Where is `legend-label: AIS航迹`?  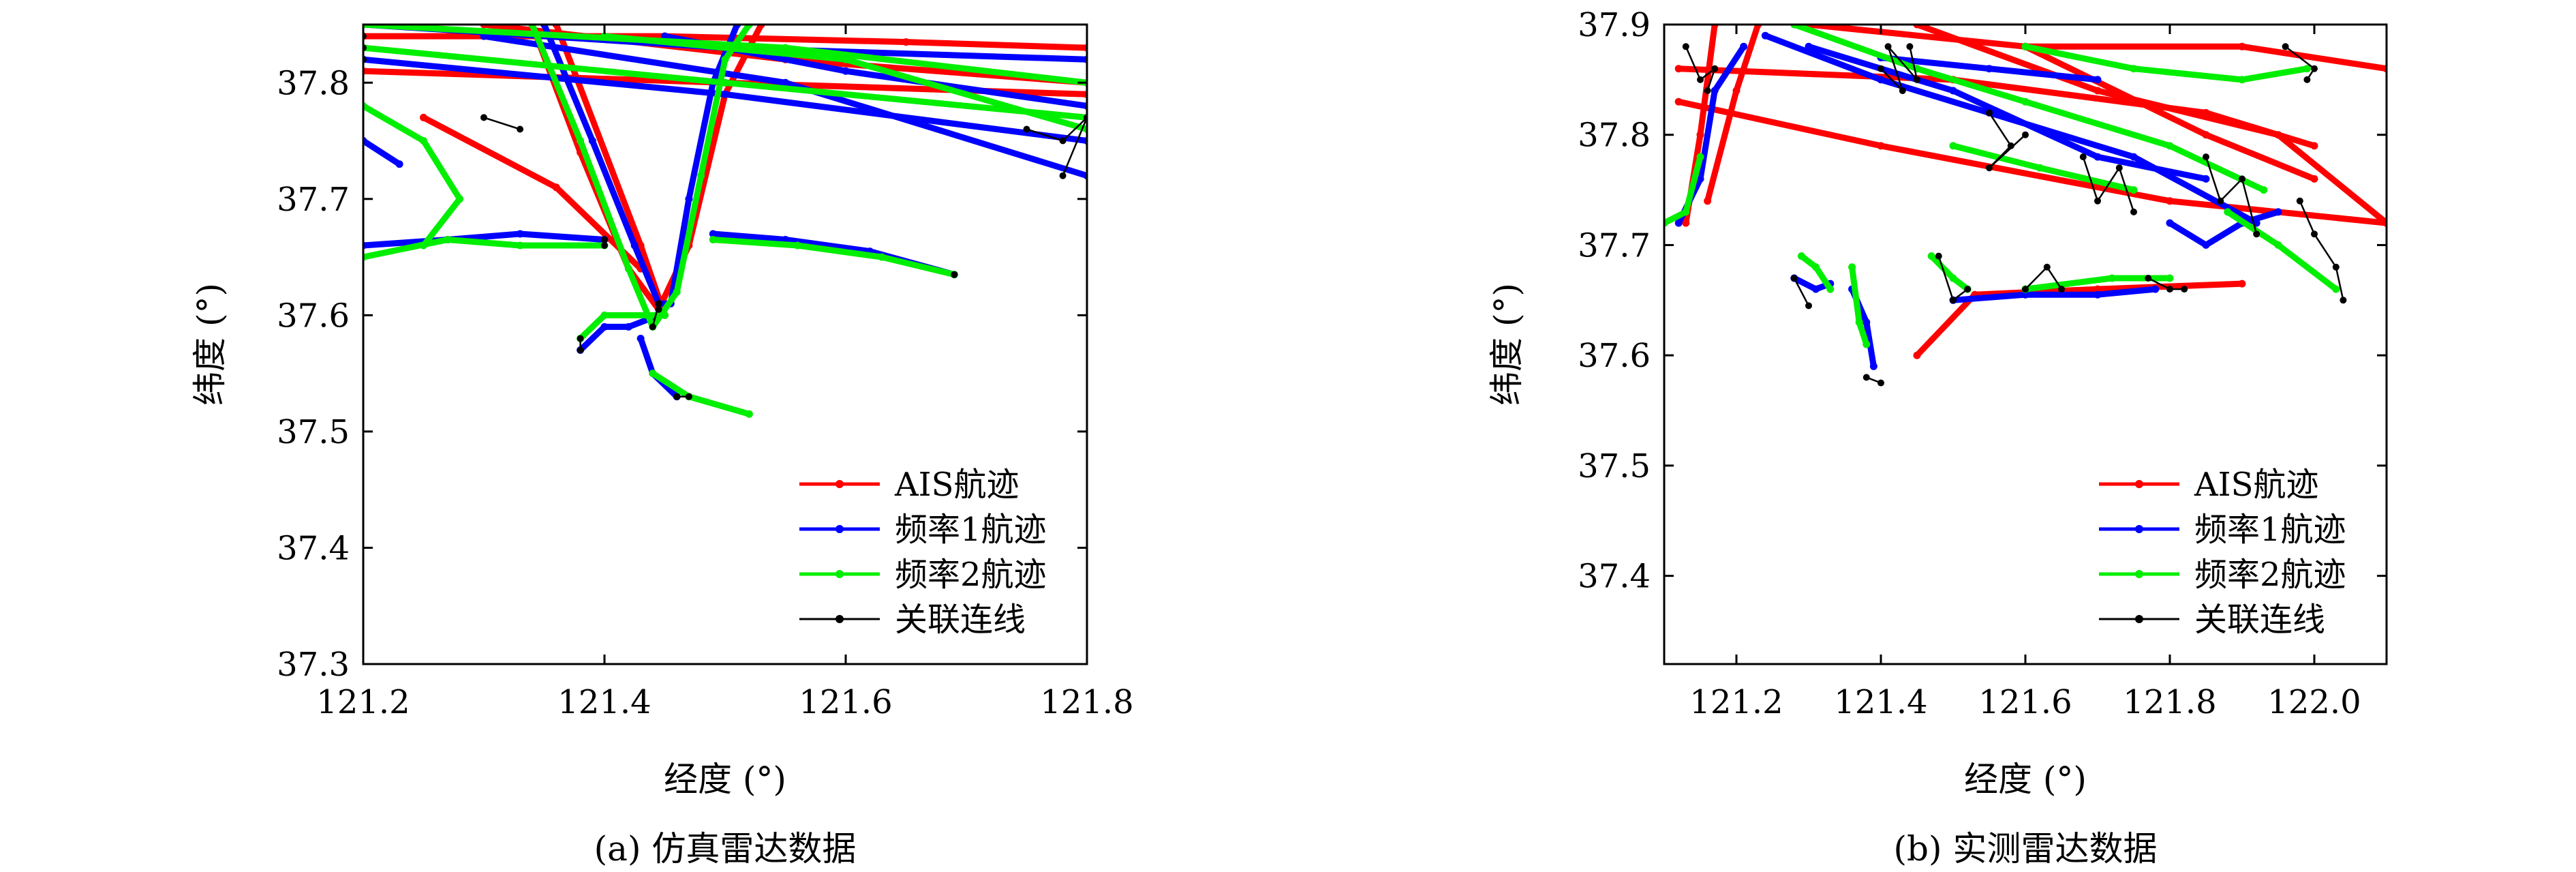 legend-label: AIS航迹 is located at coordinates (956, 485).